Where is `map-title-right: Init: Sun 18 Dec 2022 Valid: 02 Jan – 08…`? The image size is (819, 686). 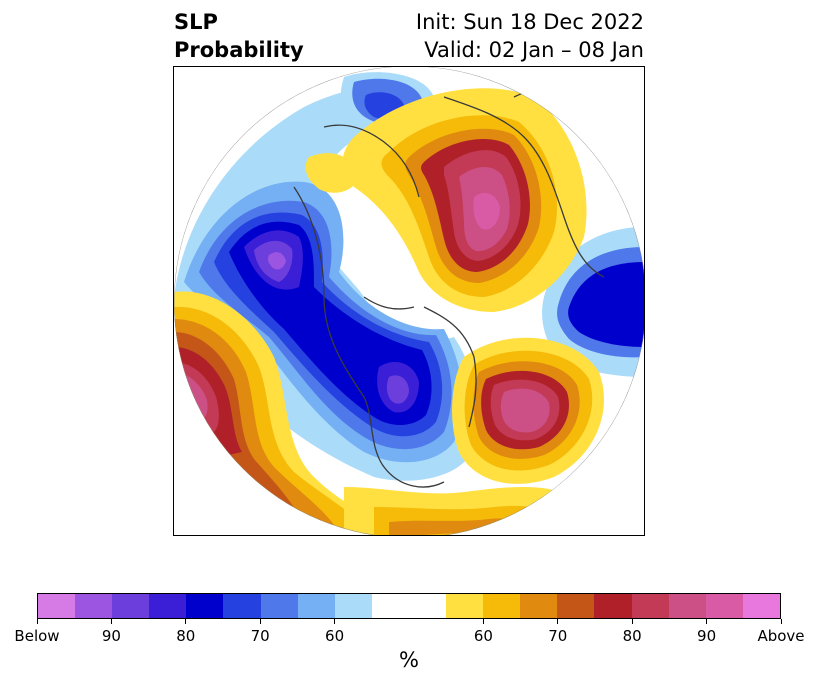
map-title-right: Init: Sun 18 Dec 2022 Valid: 02 Jan – 08… is located at coordinates (530, 36).